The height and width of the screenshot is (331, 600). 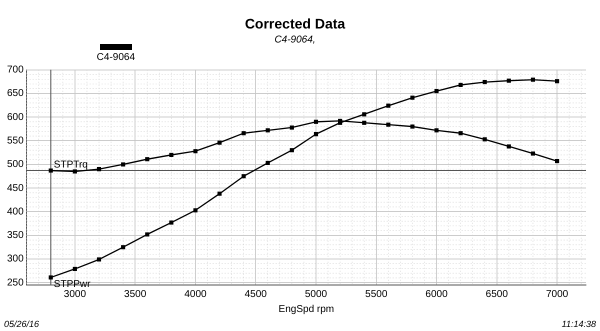 I want to click on y-tick-label: 350, so click(x=15, y=236).